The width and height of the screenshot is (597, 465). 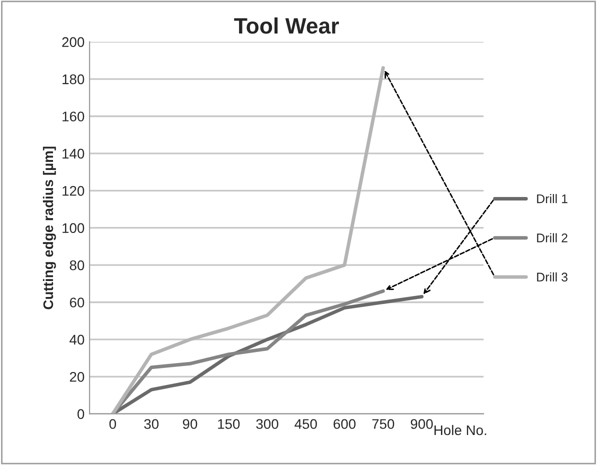 What do you see at coordinates (73, 117) in the screenshot?
I see `y-tick-label: 160` at bounding box center [73, 117].